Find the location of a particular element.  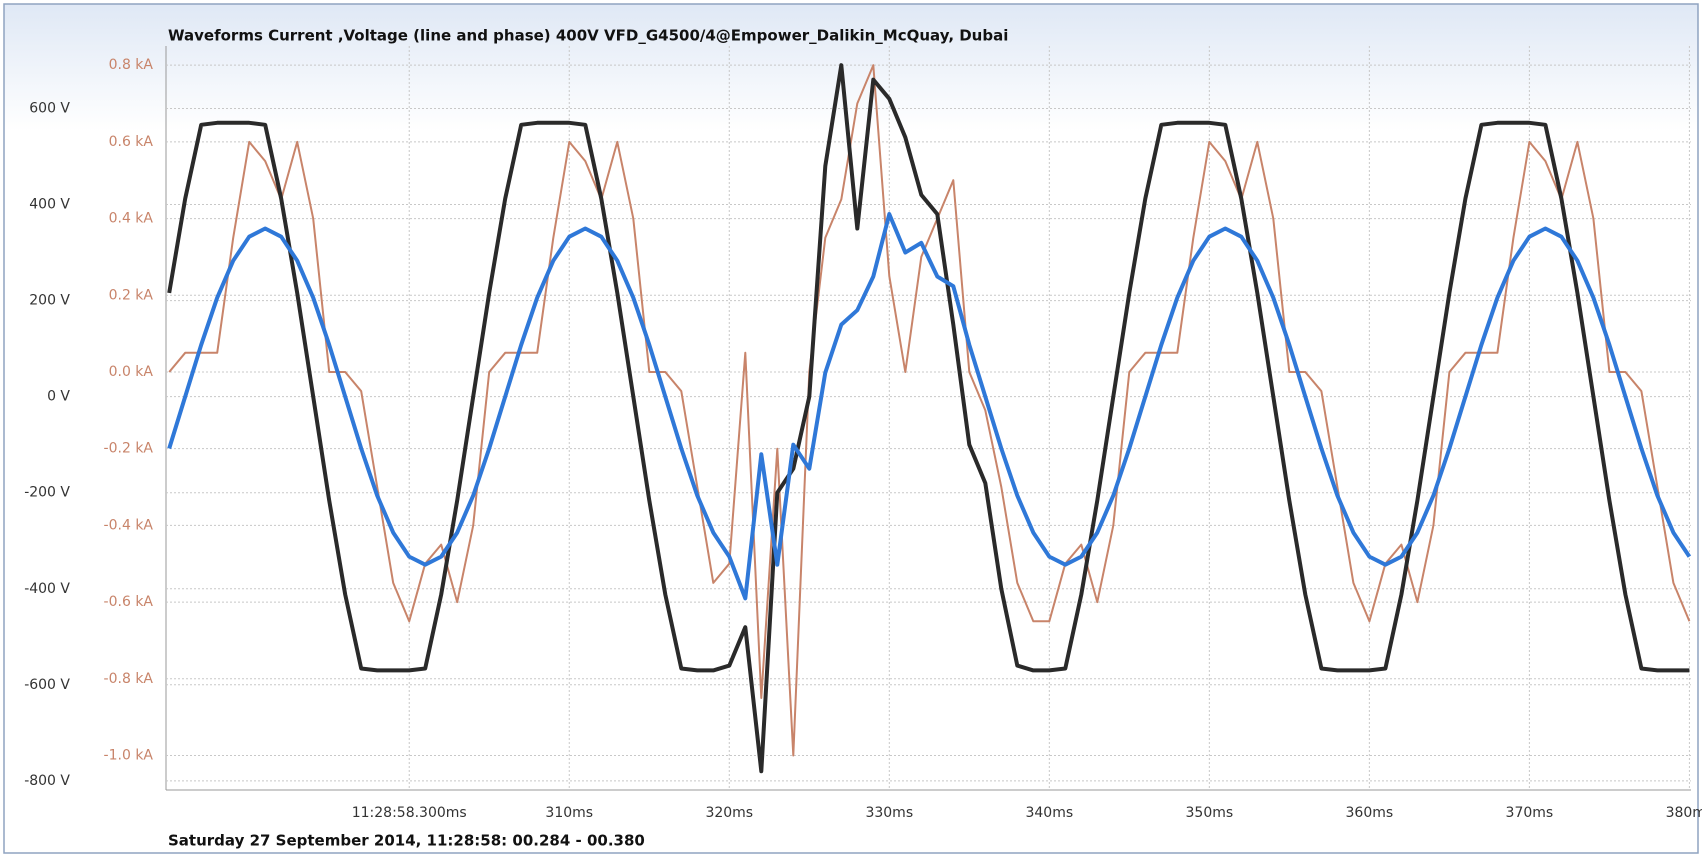

y-tick-label: 0 V is located at coordinates (58, 397).